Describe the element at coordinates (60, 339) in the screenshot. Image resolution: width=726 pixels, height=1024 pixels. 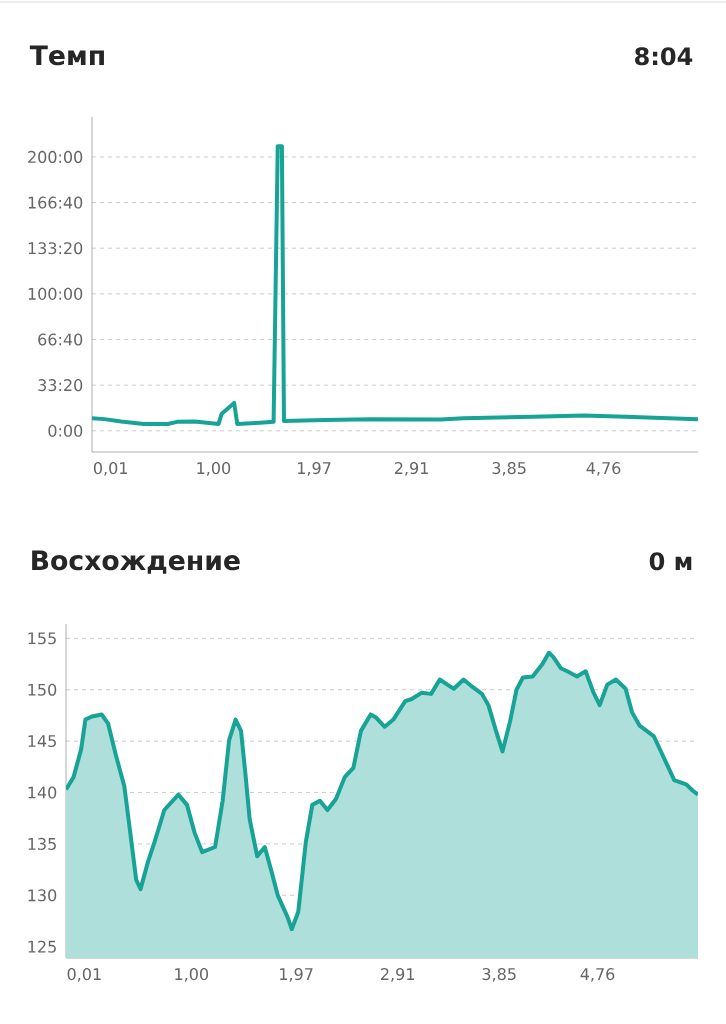
I see `y-tick-label: 66:40` at that location.